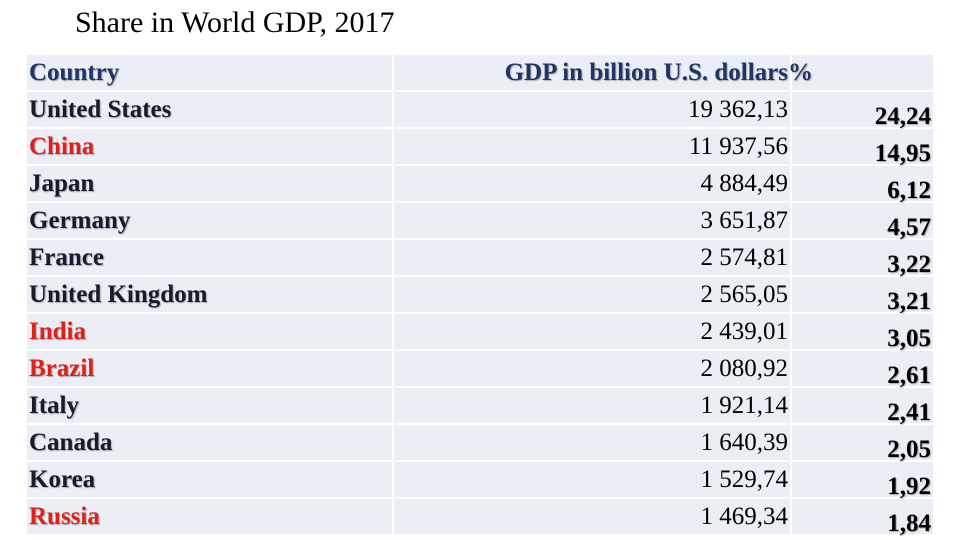  I want to click on country-cell: Russia, so click(209, 516).